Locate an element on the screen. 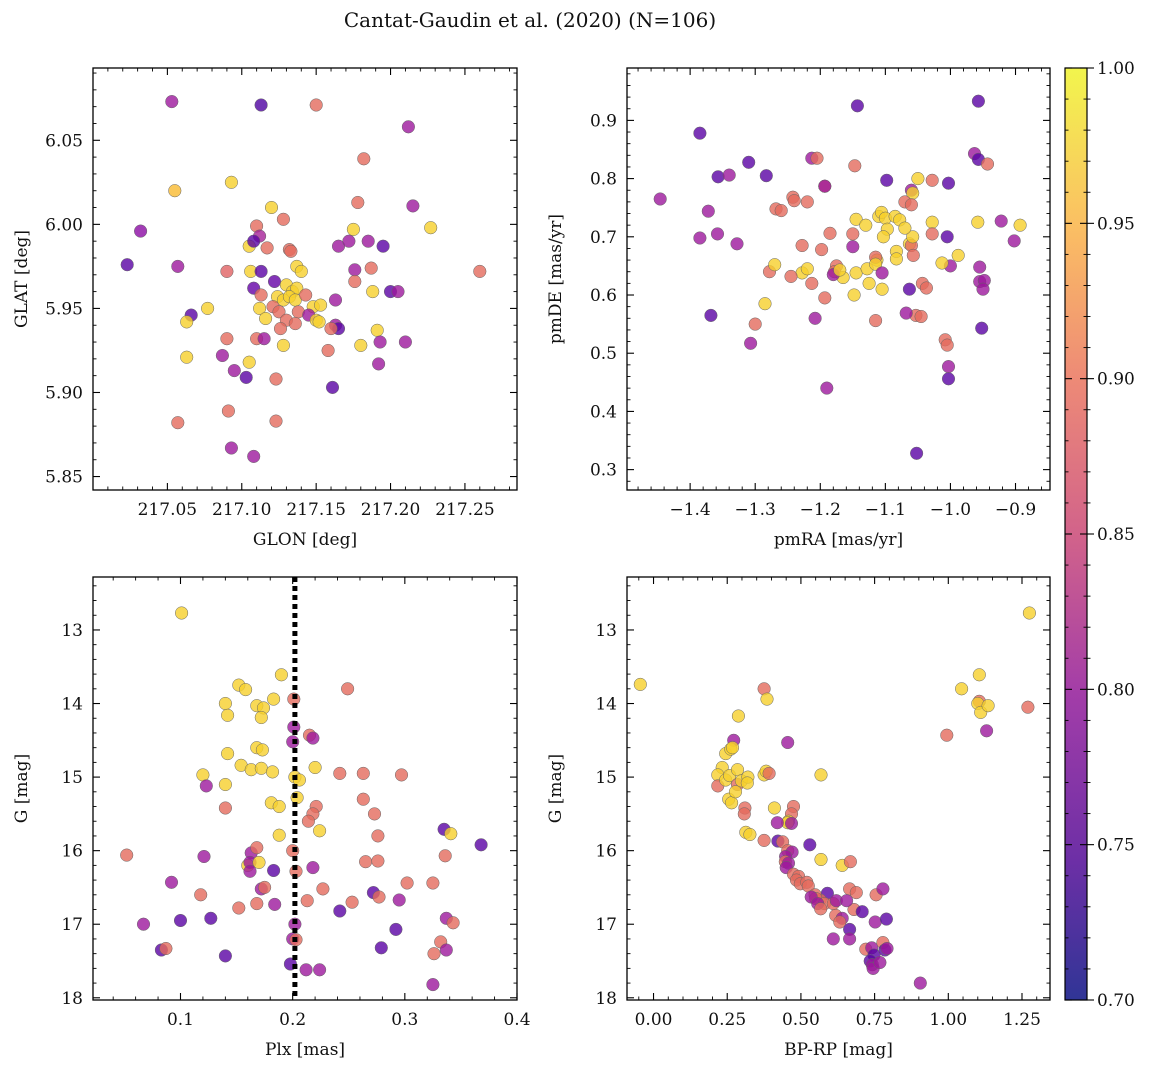 This screenshot has height=1067, width=1149. colorbar-tick-label: 0.70 is located at coordinates (1116, 1001).